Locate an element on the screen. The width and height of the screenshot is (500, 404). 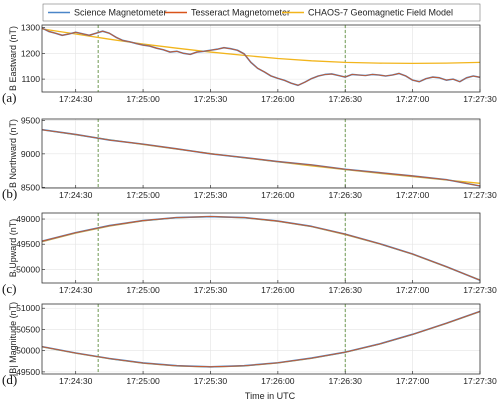
legend-label-science: Science Magnetometer is located at coordinates (120, 13).